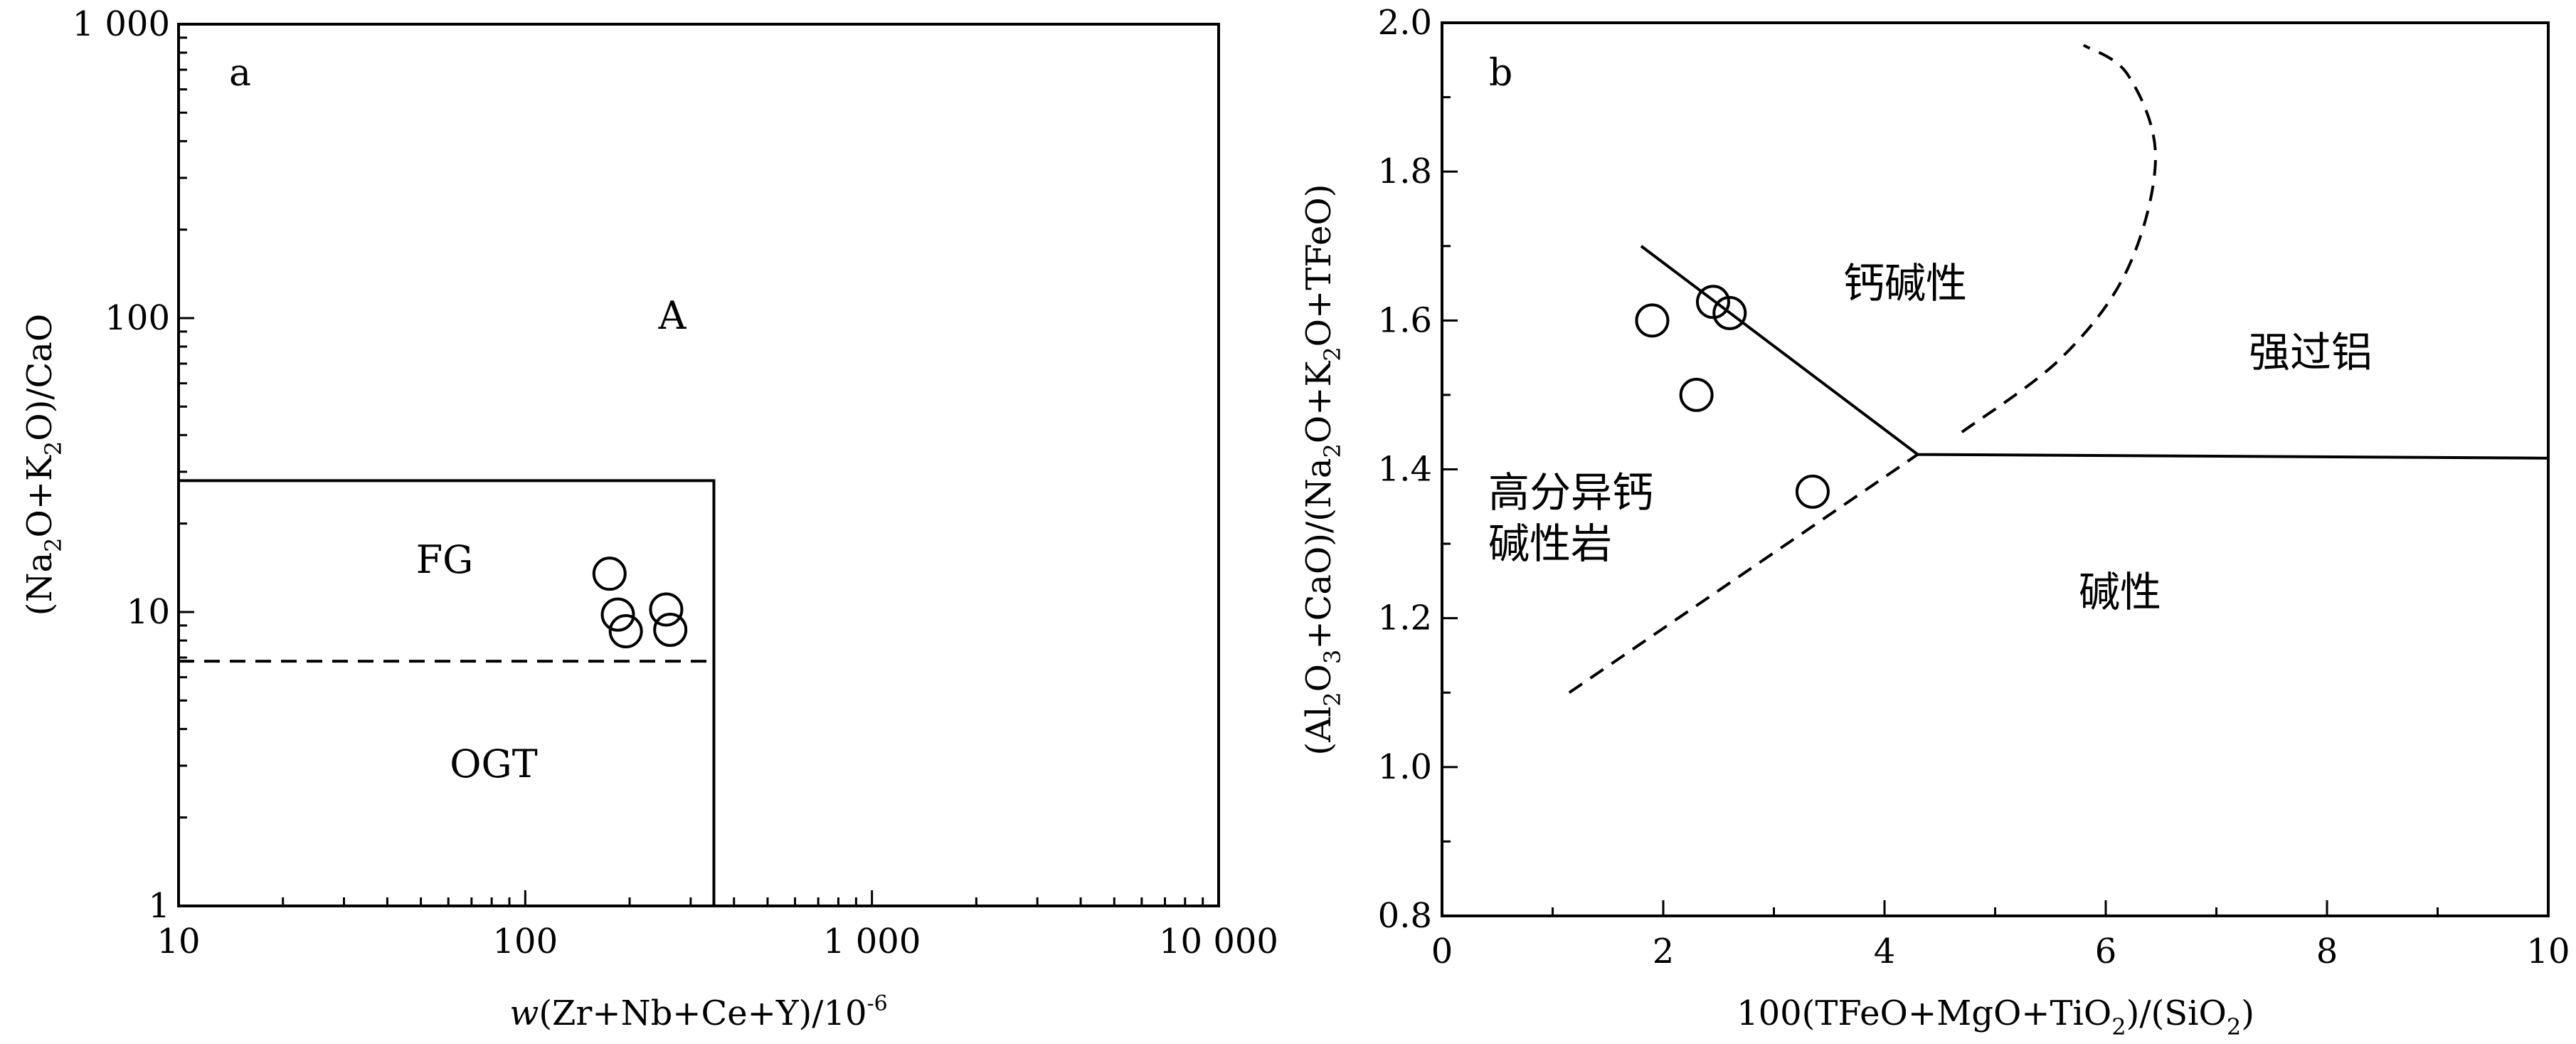  Describe the element at coordinates (2311, 352) in the screenshot. I see `region-label-b-1: 强过铝` at that location.